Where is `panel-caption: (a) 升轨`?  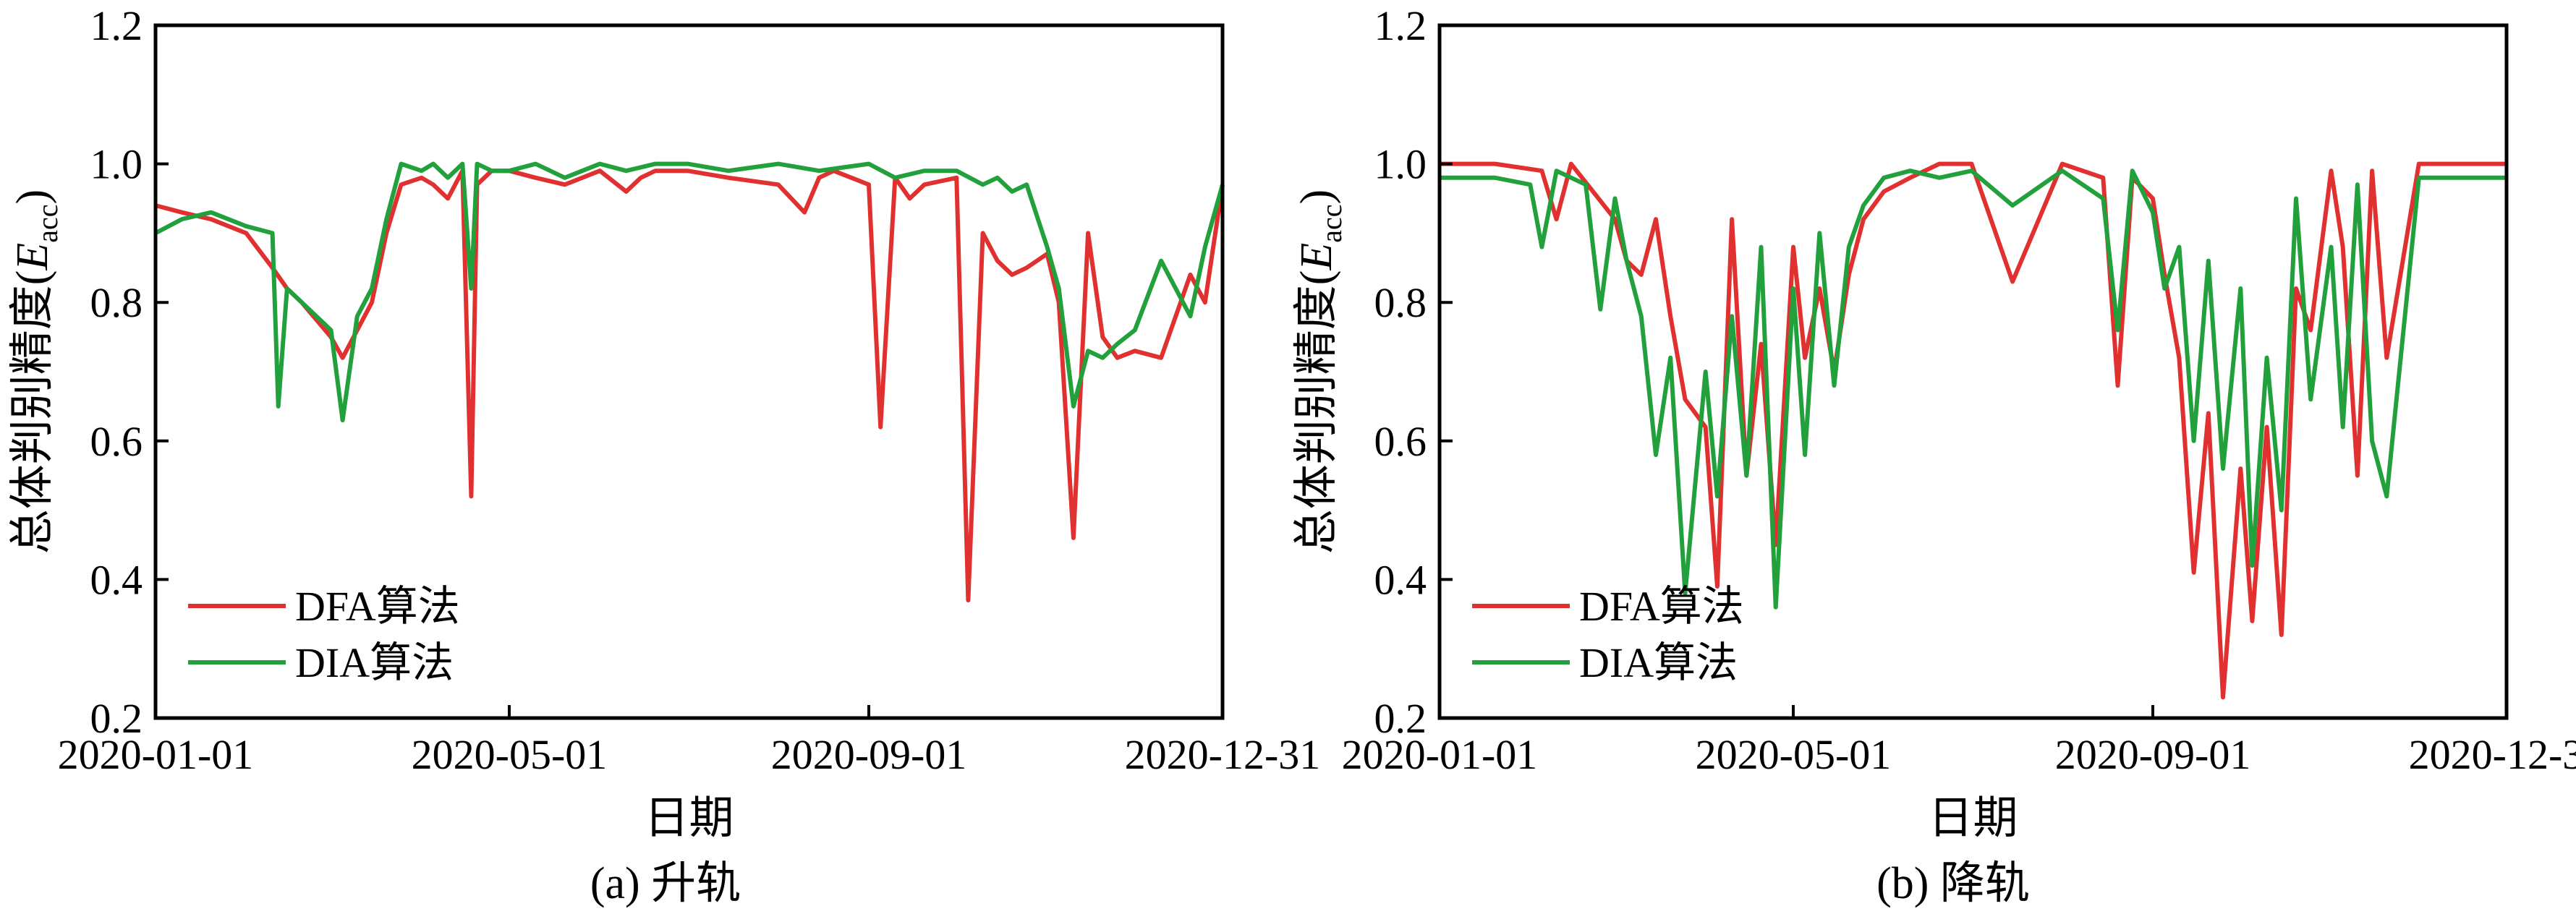 panel-caption: (a) 升轨 is located at coordinates (665, 883).